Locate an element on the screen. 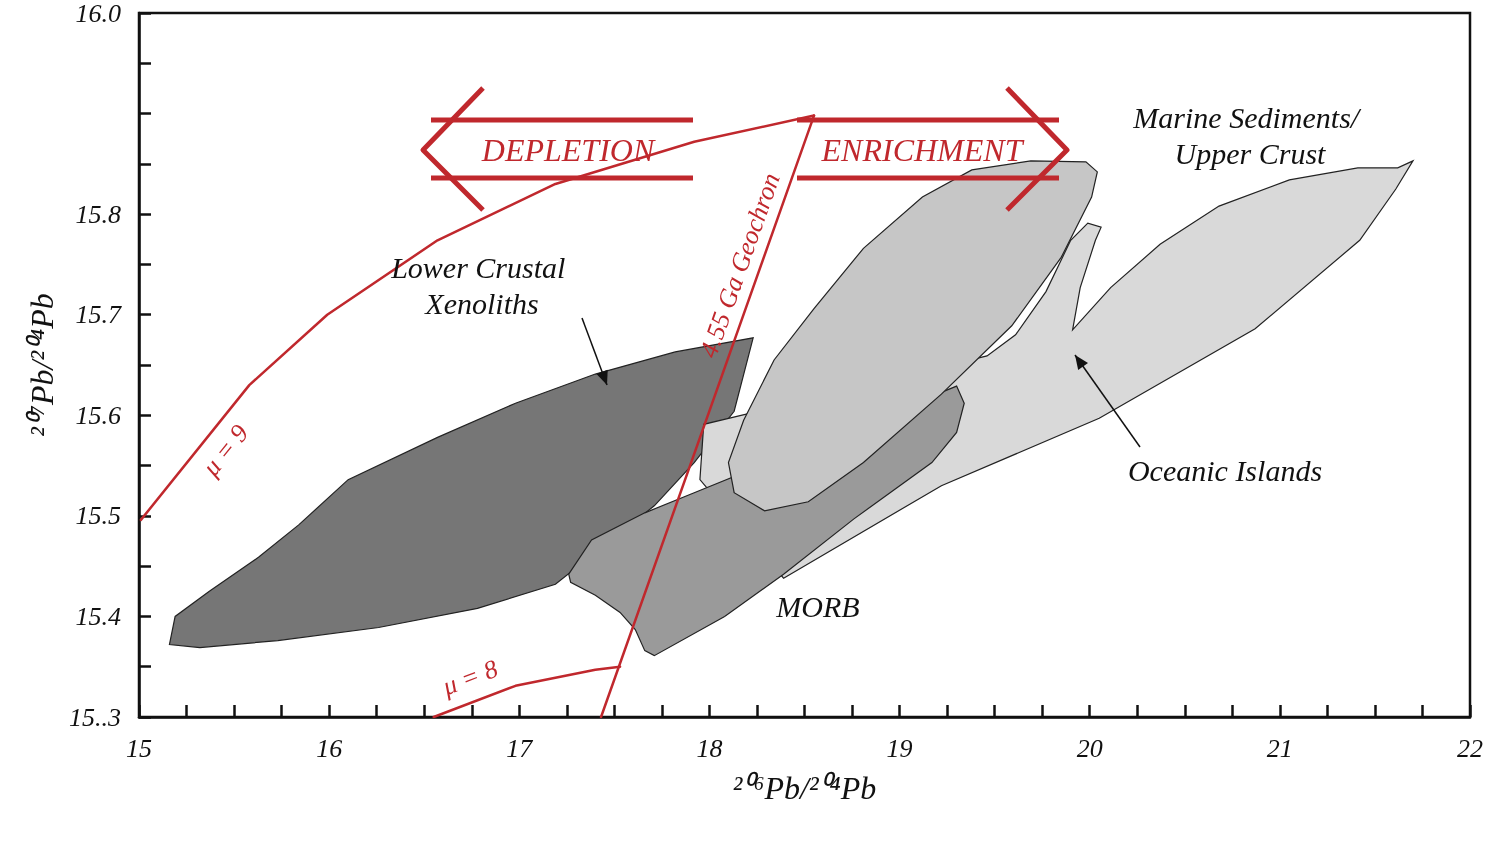 Image resolution: width=1486 pixels, height=841 pixels. y-axis-title: ²⁰⁷Pb/²⁰⁴Pb is located at coordinates (42, 365).